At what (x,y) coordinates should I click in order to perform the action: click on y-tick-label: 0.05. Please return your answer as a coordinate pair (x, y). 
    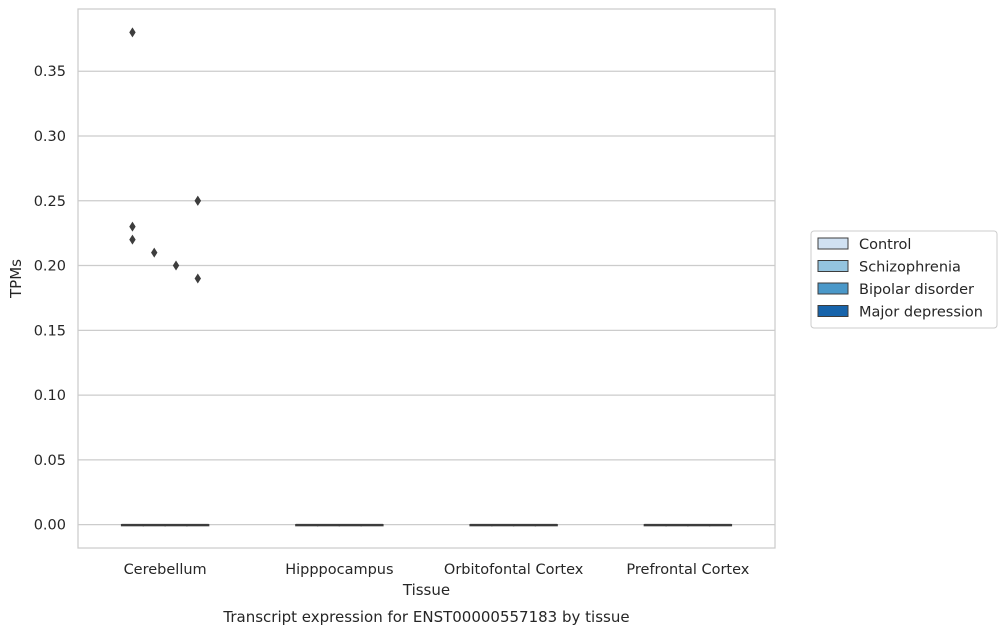
    Looking at the image, I should click on (50, 461).